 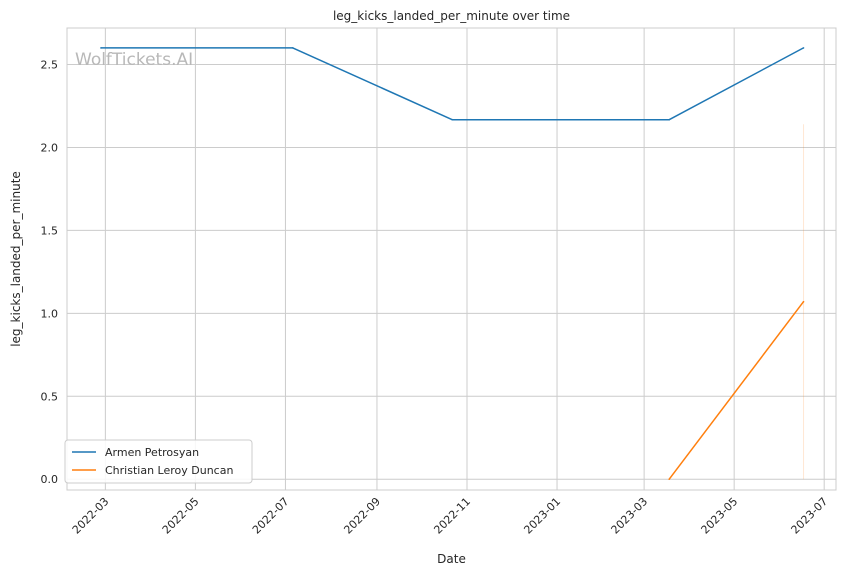 I want to click on legend-box, so click(x=158, y=461).